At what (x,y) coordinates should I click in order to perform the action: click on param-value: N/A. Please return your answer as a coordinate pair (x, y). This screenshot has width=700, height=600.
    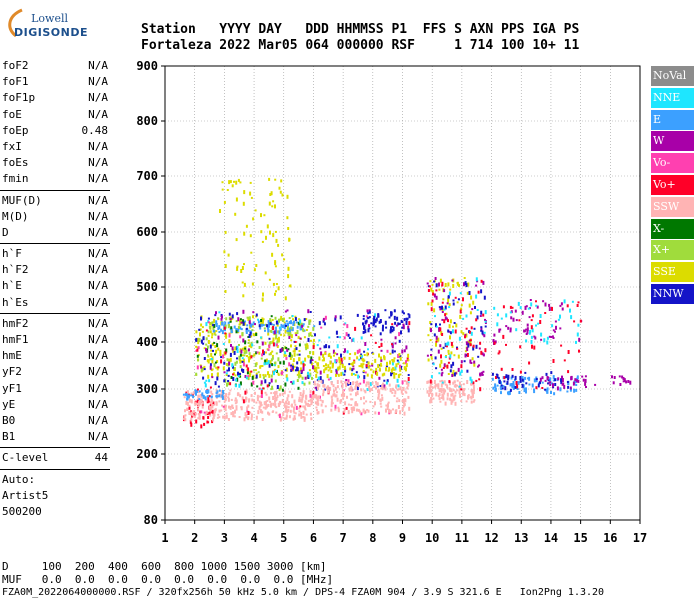
    Looking at the image, I should click on (98, 216).